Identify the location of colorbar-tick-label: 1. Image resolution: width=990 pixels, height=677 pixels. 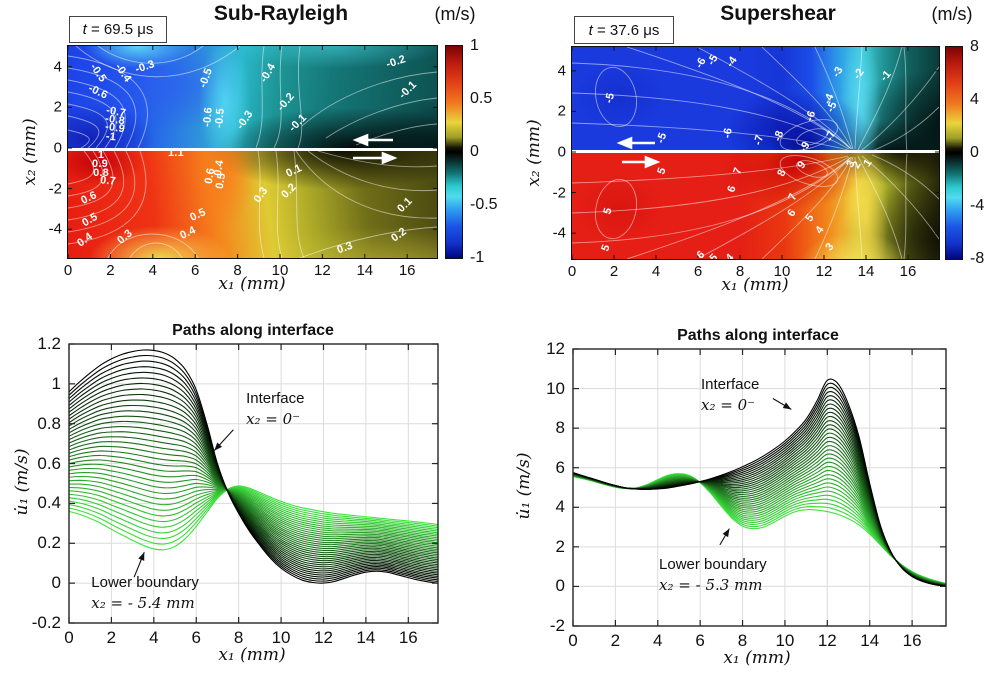
(474, 45).